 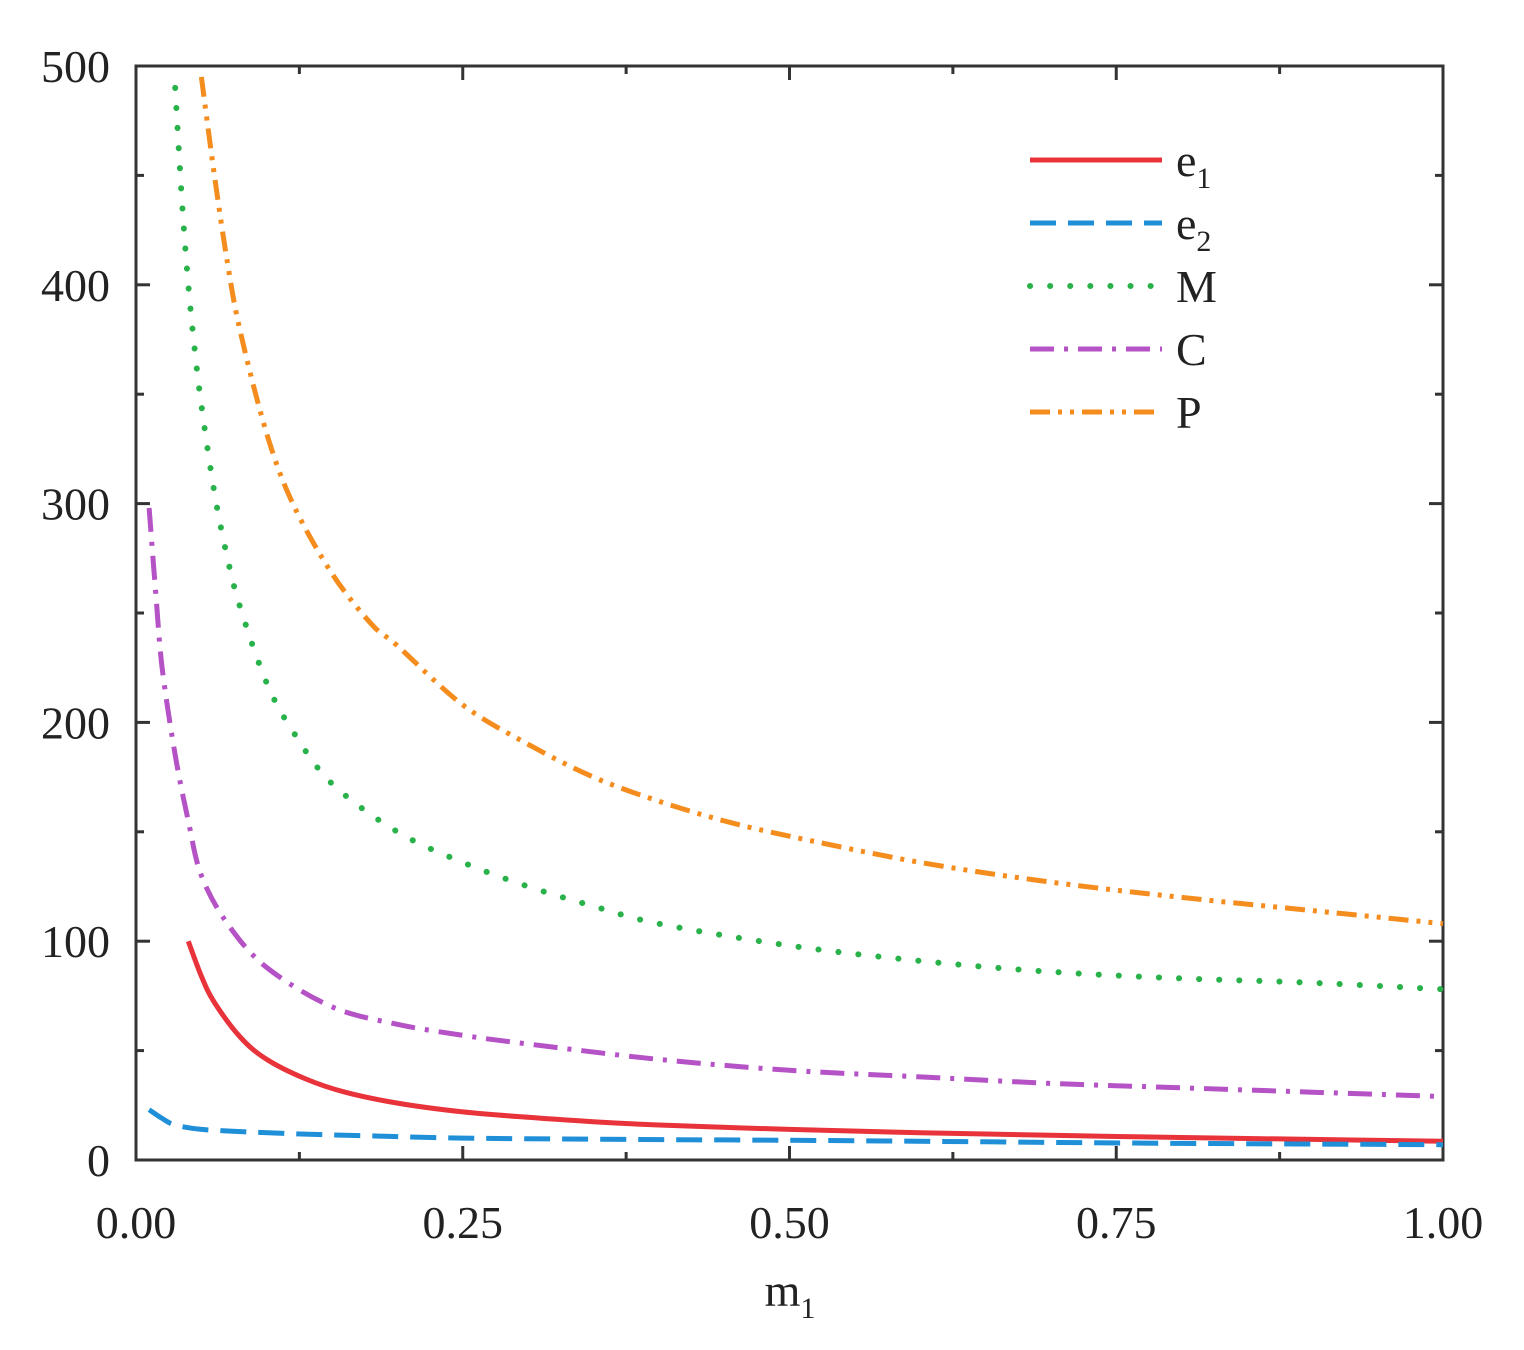 I want to click on x-tick-label: 0.50, so click(x=789, y=1222).